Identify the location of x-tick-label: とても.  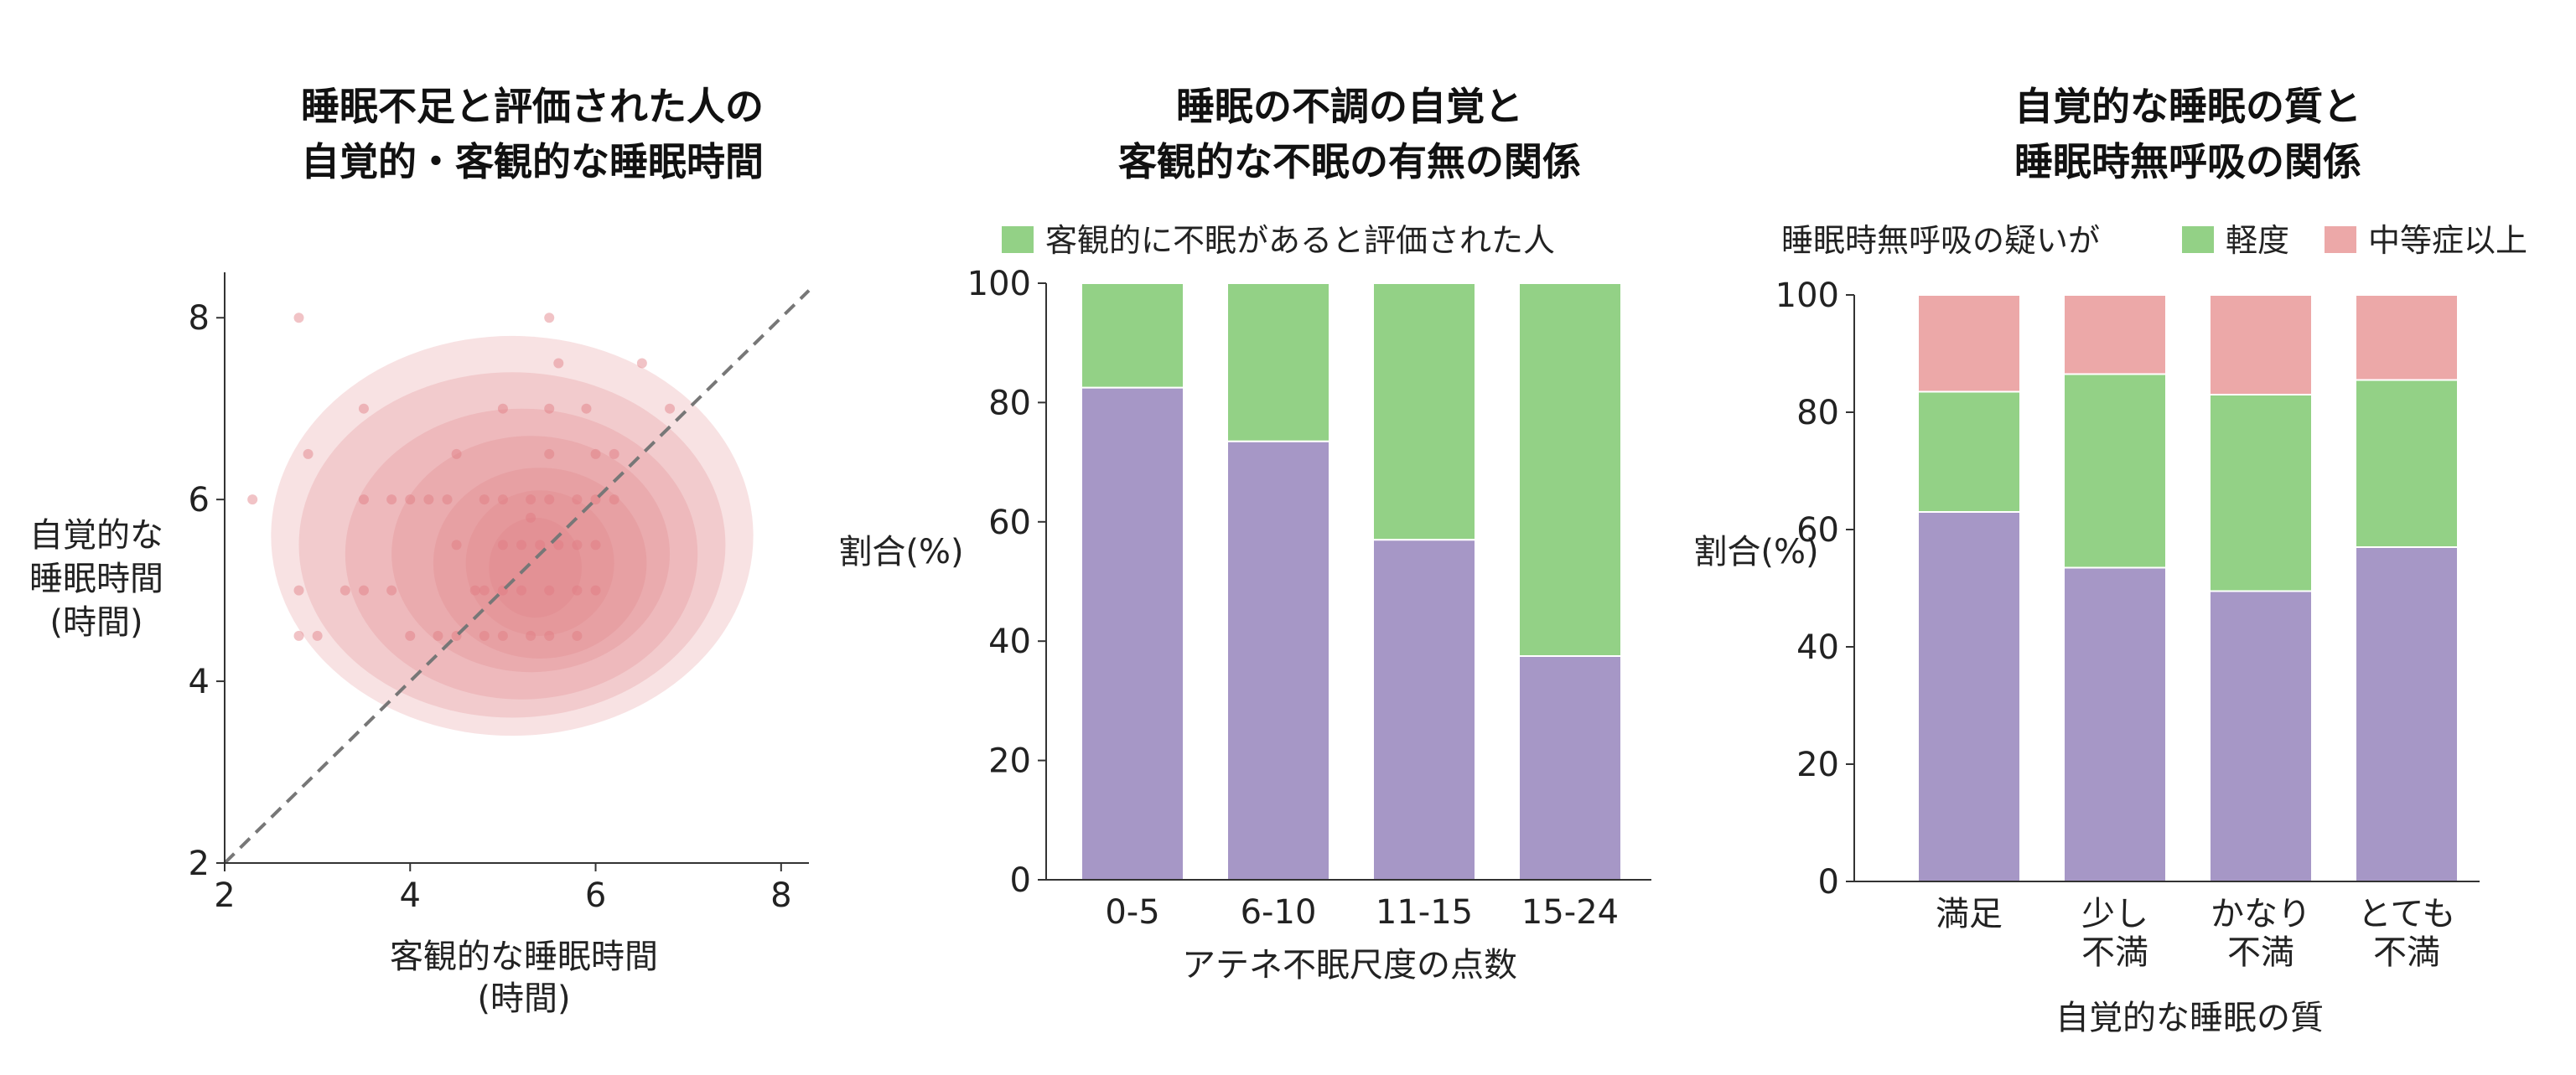
(2407, 914).